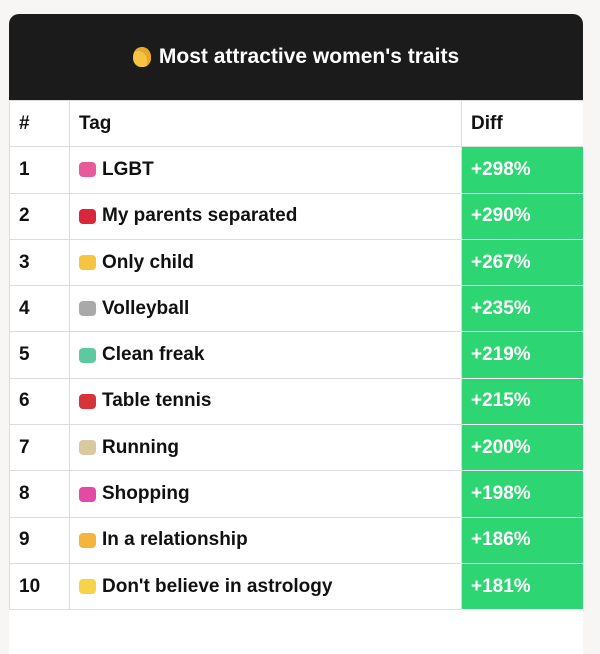  Describe the element at coordinates (200, 216) in the screenshot. I see `tag-label: My parents separated` at that location.